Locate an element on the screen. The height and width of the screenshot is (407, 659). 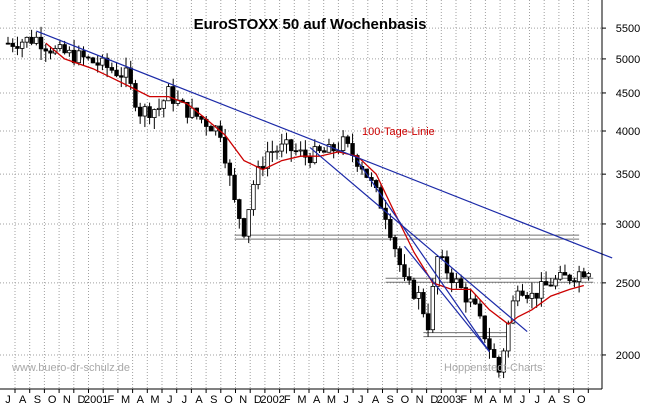
watermark-right: Hoppenstedt-Charts is located at coordinates (493, 368).